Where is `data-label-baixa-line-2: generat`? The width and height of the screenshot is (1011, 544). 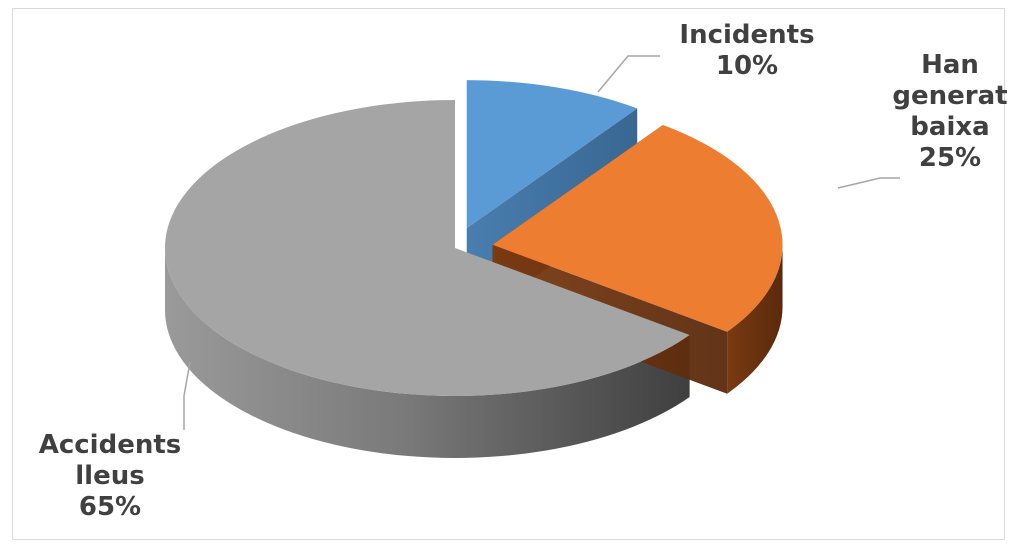
data-label-baixa-line-2: generat is located at coordinates (945, 96).